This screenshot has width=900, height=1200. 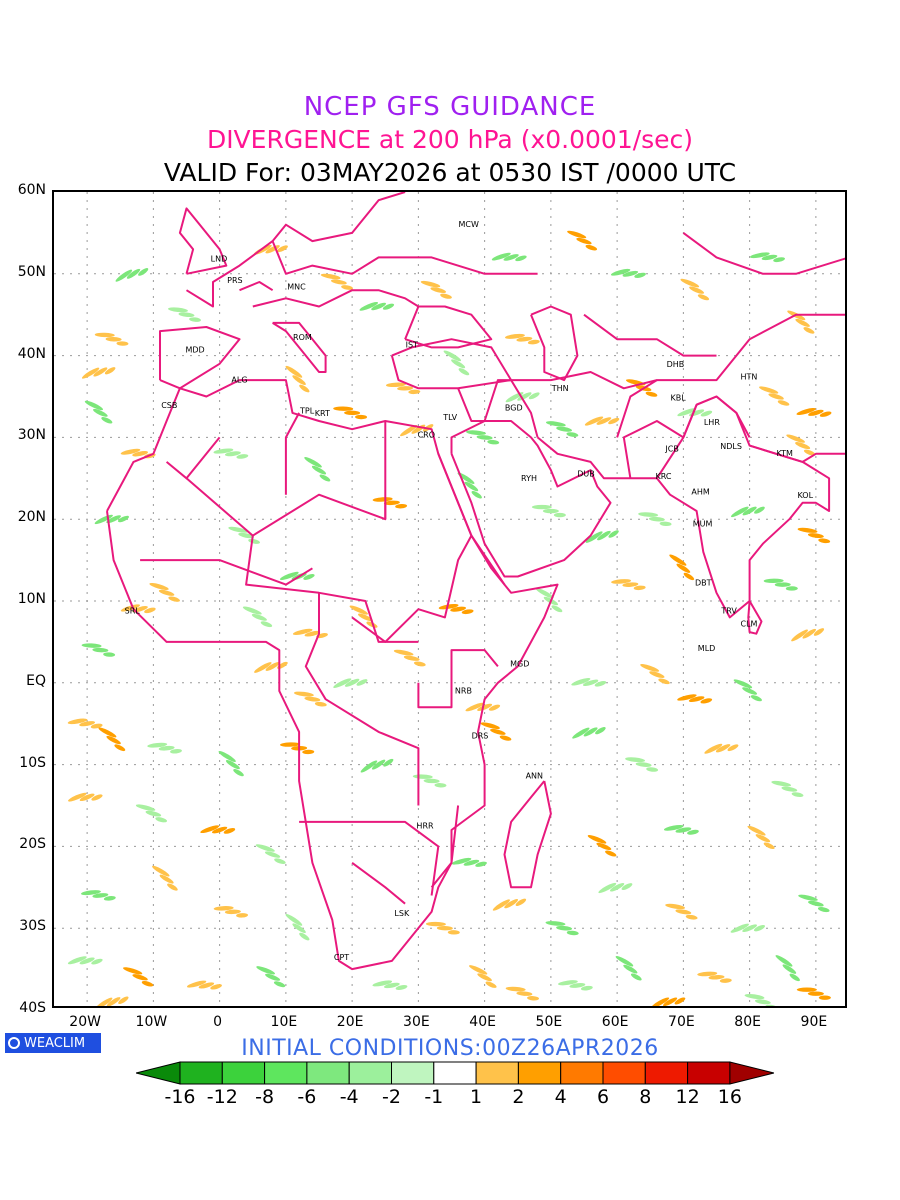 What do you see at coordinates (219, 259) in the screenshot?
I see `station-label: LND` at bounding box center [219, 259].